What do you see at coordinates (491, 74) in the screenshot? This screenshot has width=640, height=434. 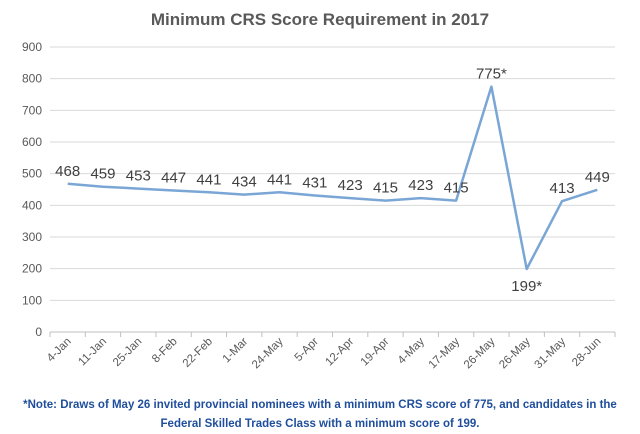 I see `data-label: 775*` at bounding box center [491, 74].